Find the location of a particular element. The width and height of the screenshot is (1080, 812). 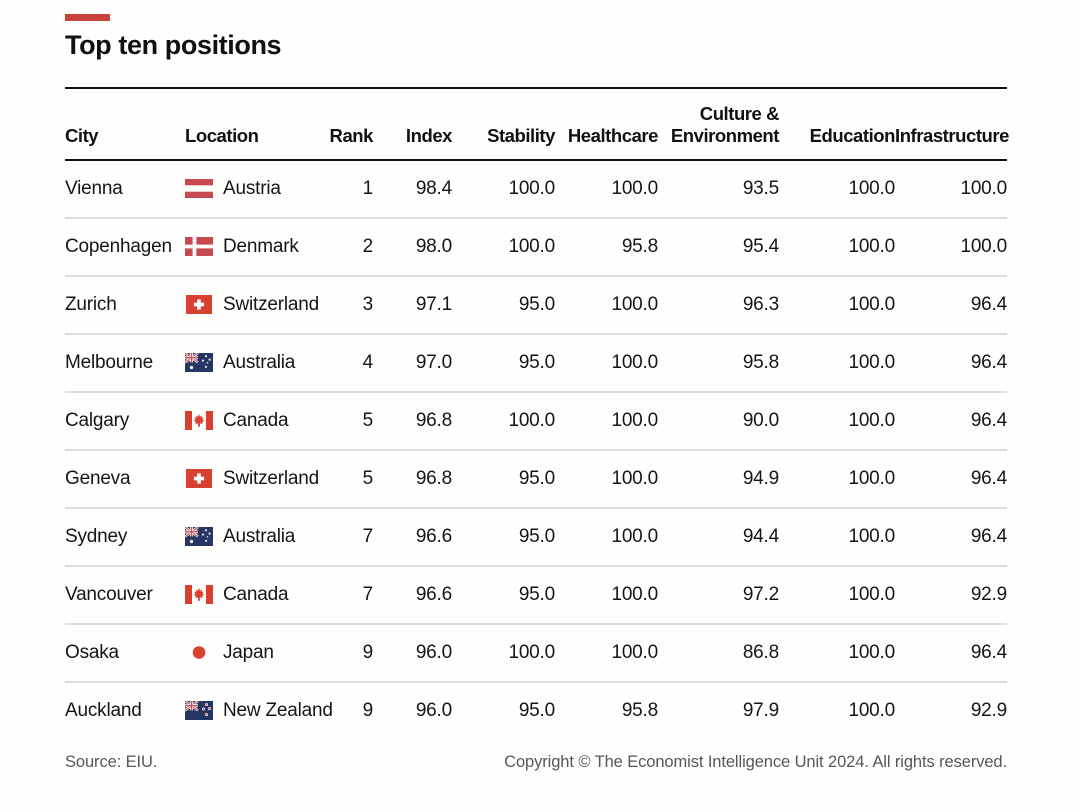

culture-environment-cell: 90.0 is located at coordinates (718, 420).